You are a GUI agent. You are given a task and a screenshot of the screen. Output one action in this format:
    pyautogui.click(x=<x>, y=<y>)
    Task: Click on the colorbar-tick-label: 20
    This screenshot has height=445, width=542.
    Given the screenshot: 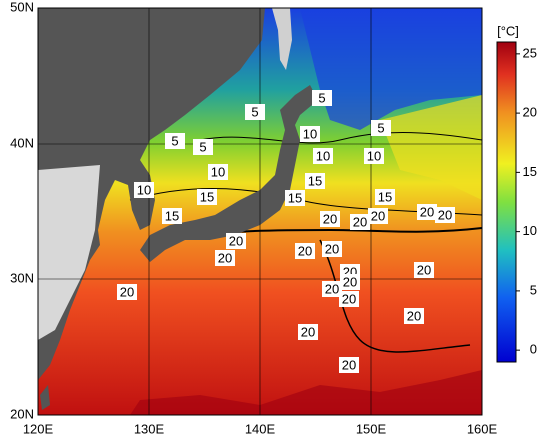 What is the action you would take?
    pyautogui.click(x=530, y=112)
    